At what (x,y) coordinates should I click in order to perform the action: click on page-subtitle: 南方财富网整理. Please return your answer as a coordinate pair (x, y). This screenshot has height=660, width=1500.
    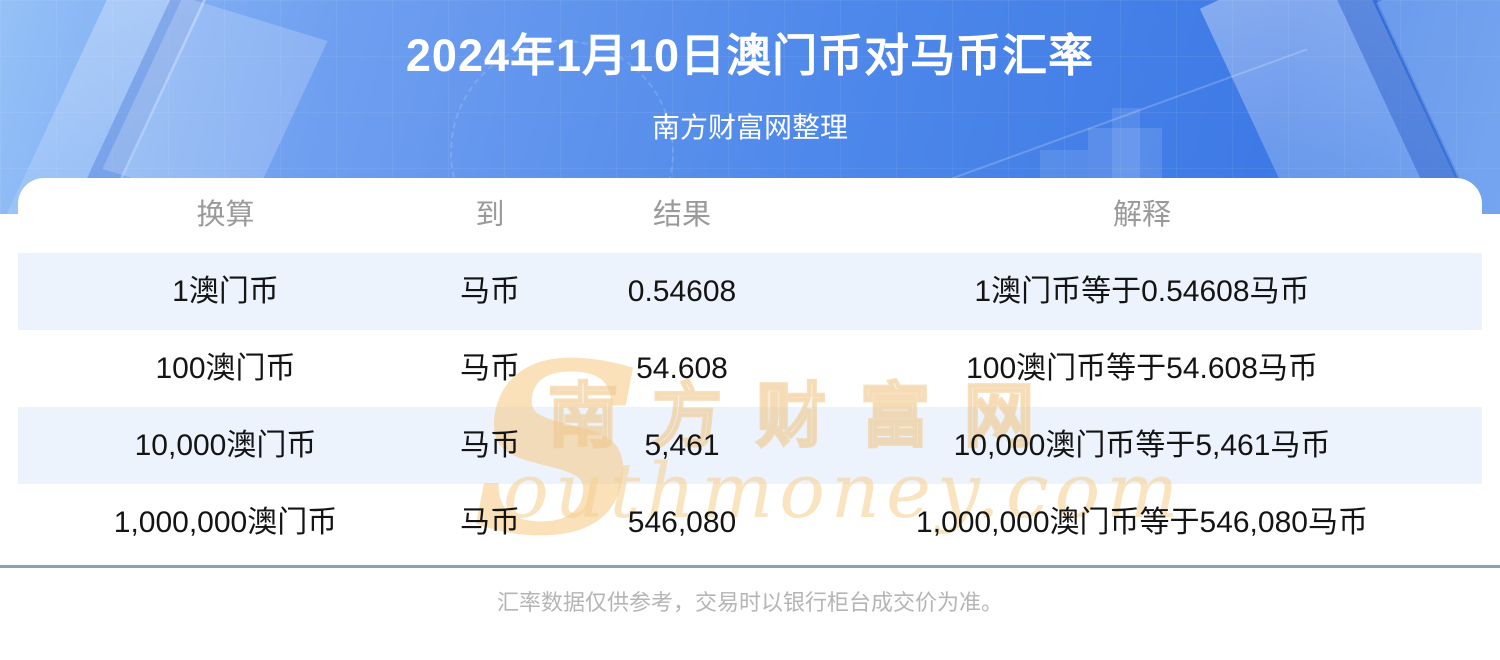
    Looking at the image, I should click on (749, 127).